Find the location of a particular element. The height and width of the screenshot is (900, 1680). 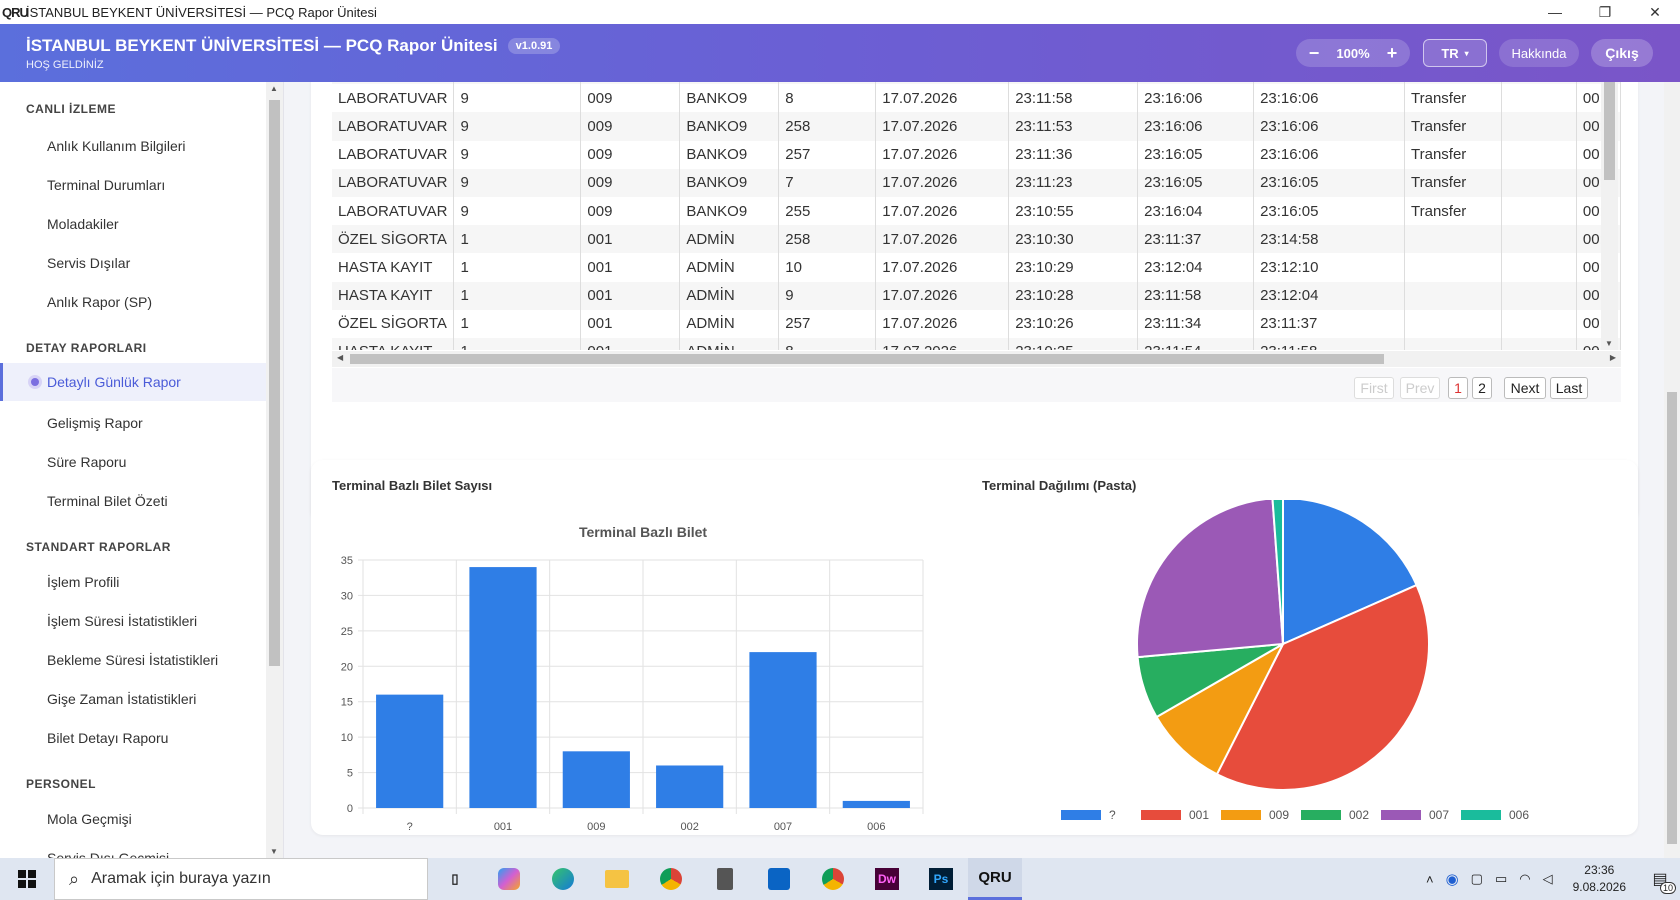

legend-label: 002 is located at coordinates (1359, 815).